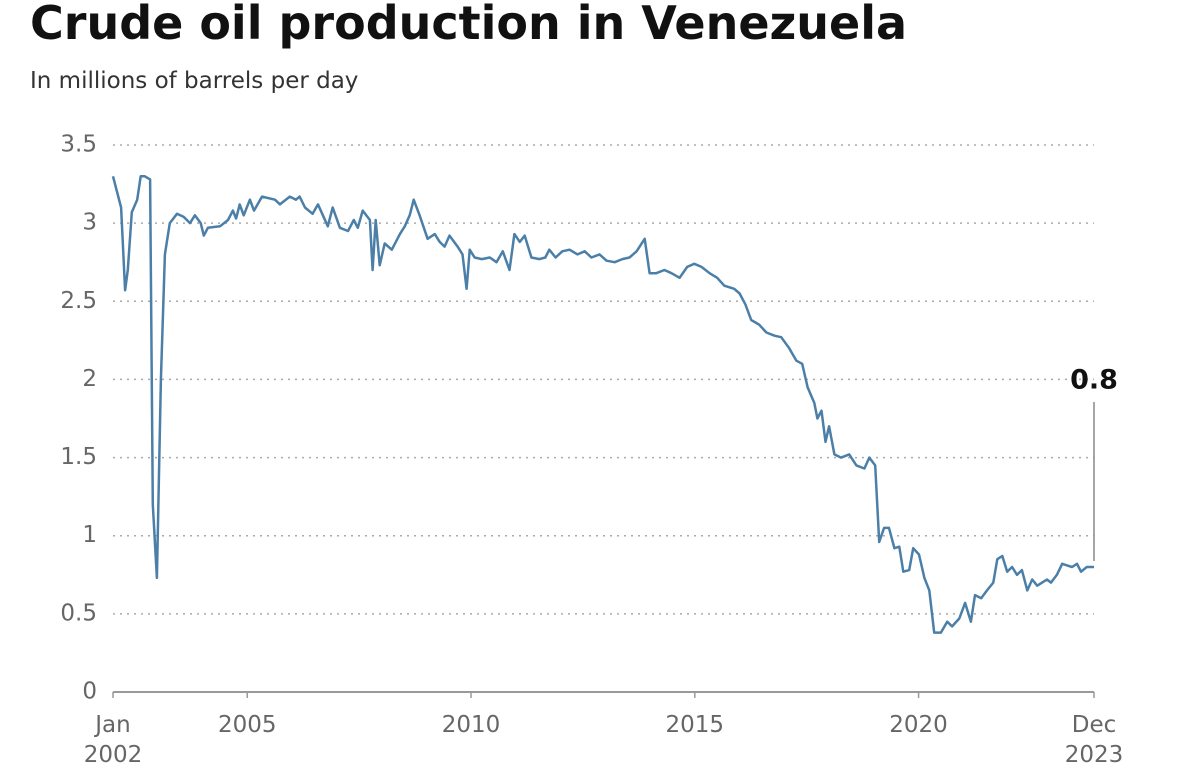  Describe the element at coordinates (918, 725) in the screenshot. I see `x-tick-label: 2020` at that location.